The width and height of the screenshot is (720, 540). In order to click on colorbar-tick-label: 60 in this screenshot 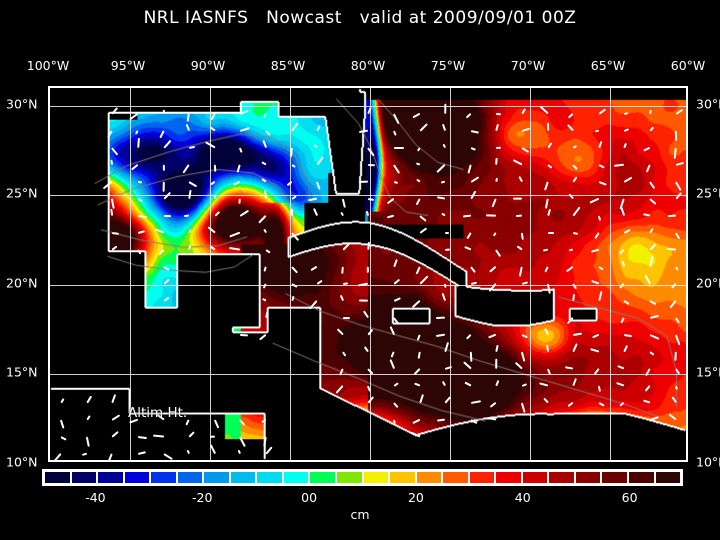, I will do `click(629, 497)`.